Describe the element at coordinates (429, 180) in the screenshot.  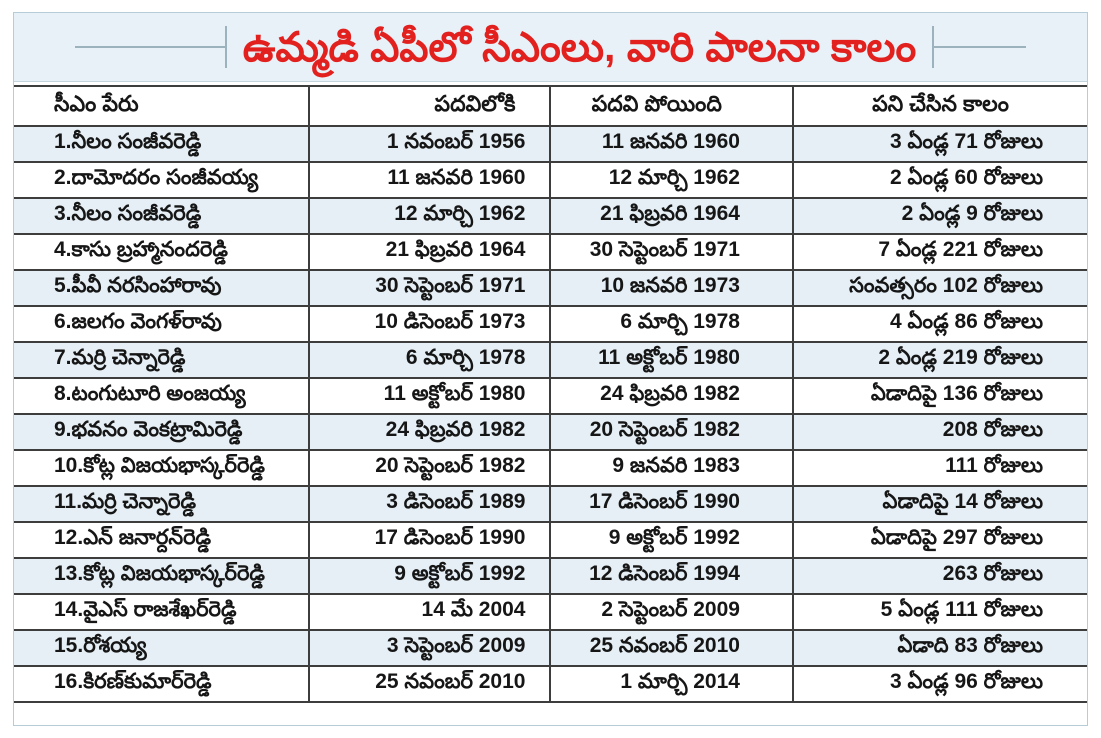
I see `took-office-cell: 11 జనవరి 1960` at that location.